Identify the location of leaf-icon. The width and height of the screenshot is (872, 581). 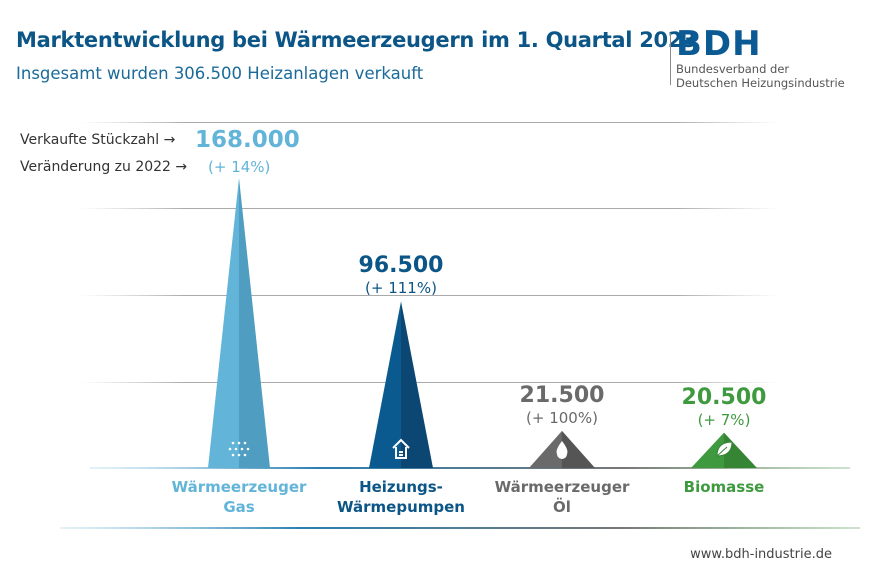
(724, 449).